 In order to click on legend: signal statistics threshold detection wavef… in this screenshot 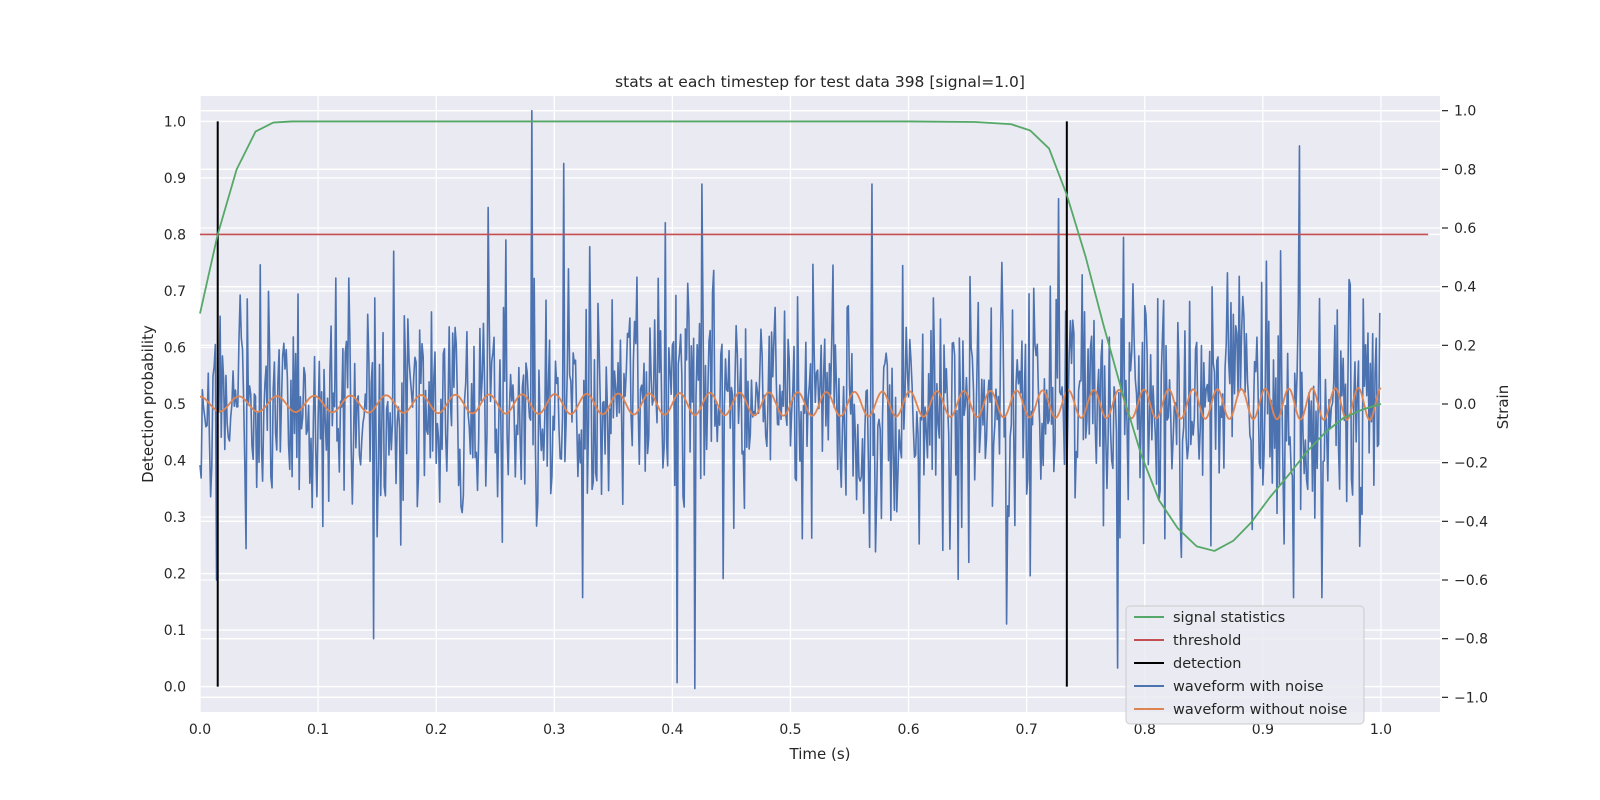, I will do `click(1245, 665)`.